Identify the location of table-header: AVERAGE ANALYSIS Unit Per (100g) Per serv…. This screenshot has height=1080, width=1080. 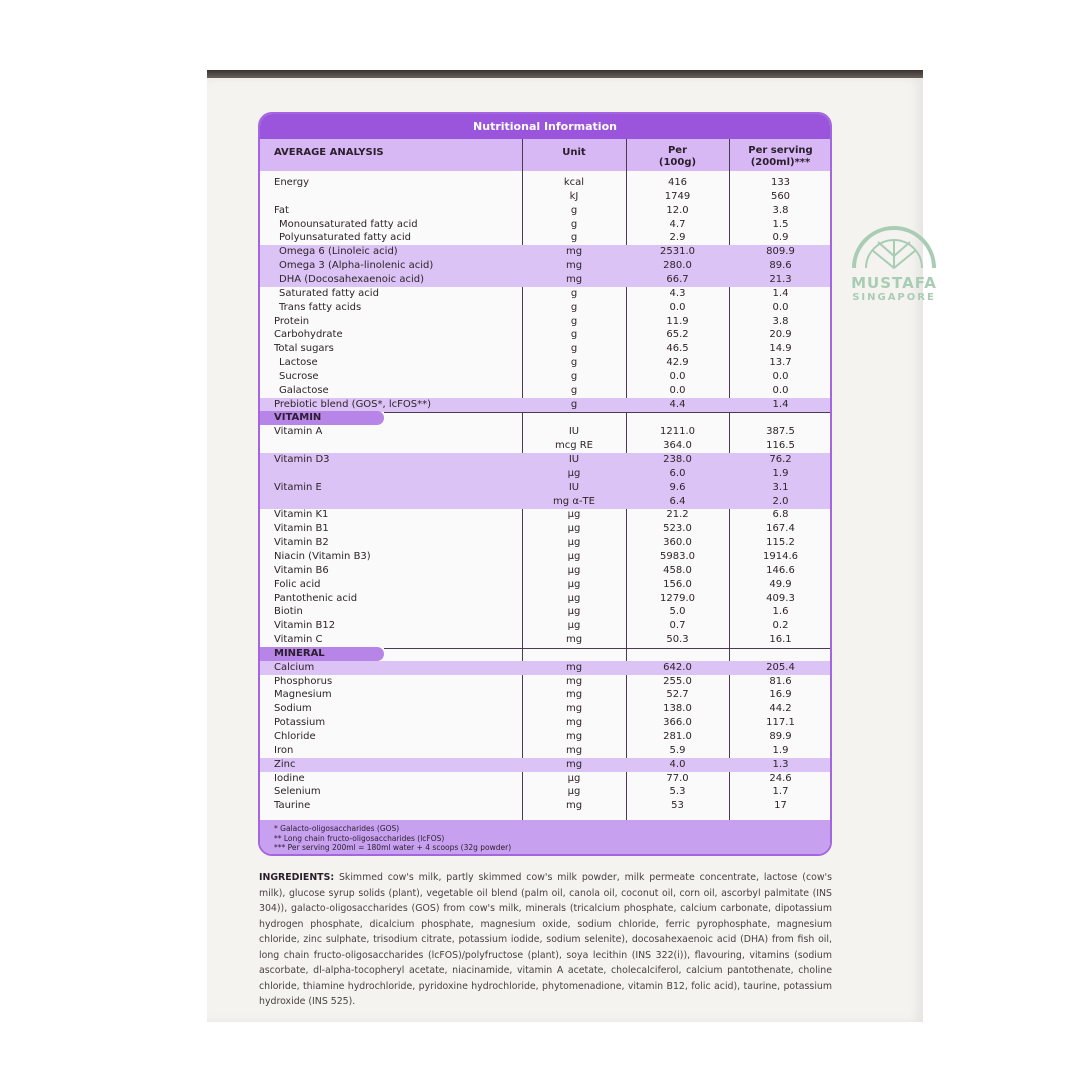
(545, 155).